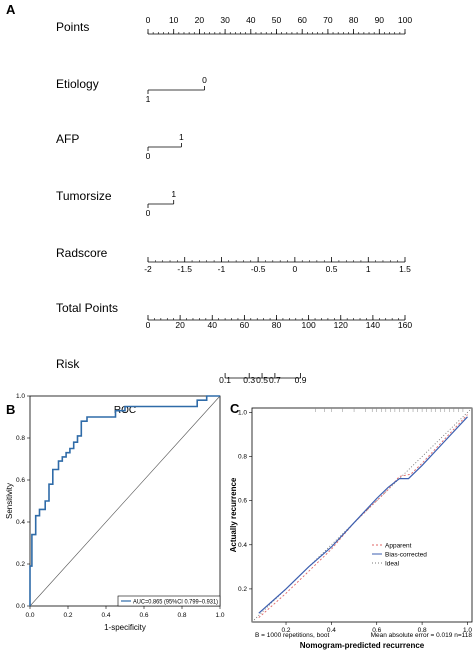 Image resolution: width=474 pixels, height=653 pixels. I want to click on radscore-tick-label: -1, so click(222, 269).